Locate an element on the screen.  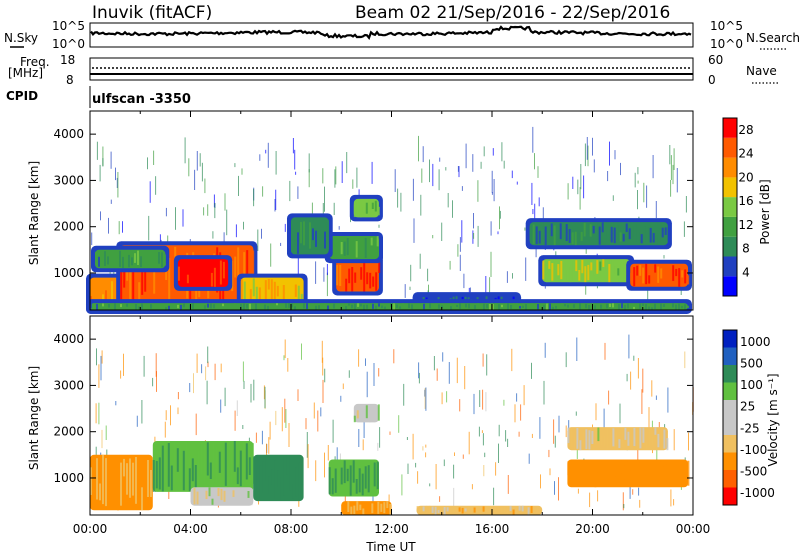
beam-date-title: Beam 02 21/Sep/2016 - 22/Sep/2016 is located at coordinates (512, 13).